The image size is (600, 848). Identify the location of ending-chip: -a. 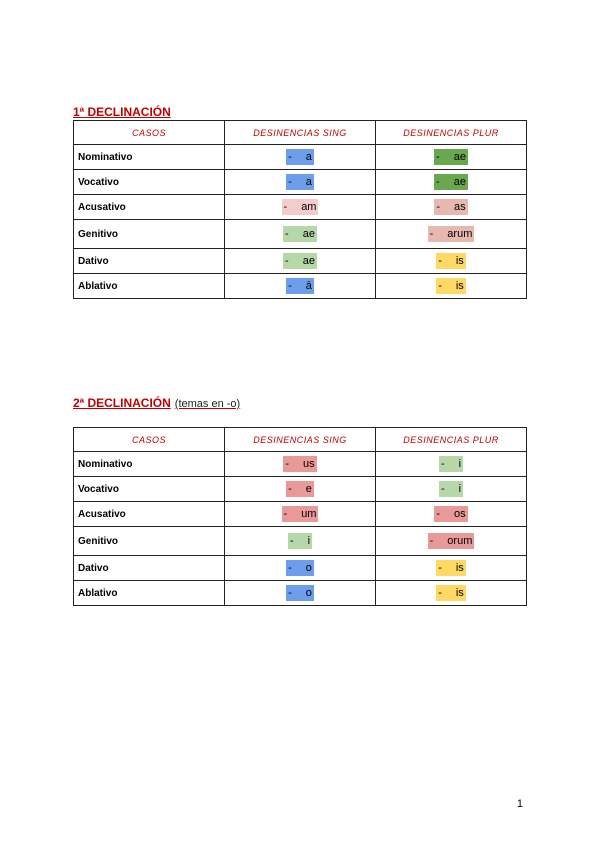
(300, 157).